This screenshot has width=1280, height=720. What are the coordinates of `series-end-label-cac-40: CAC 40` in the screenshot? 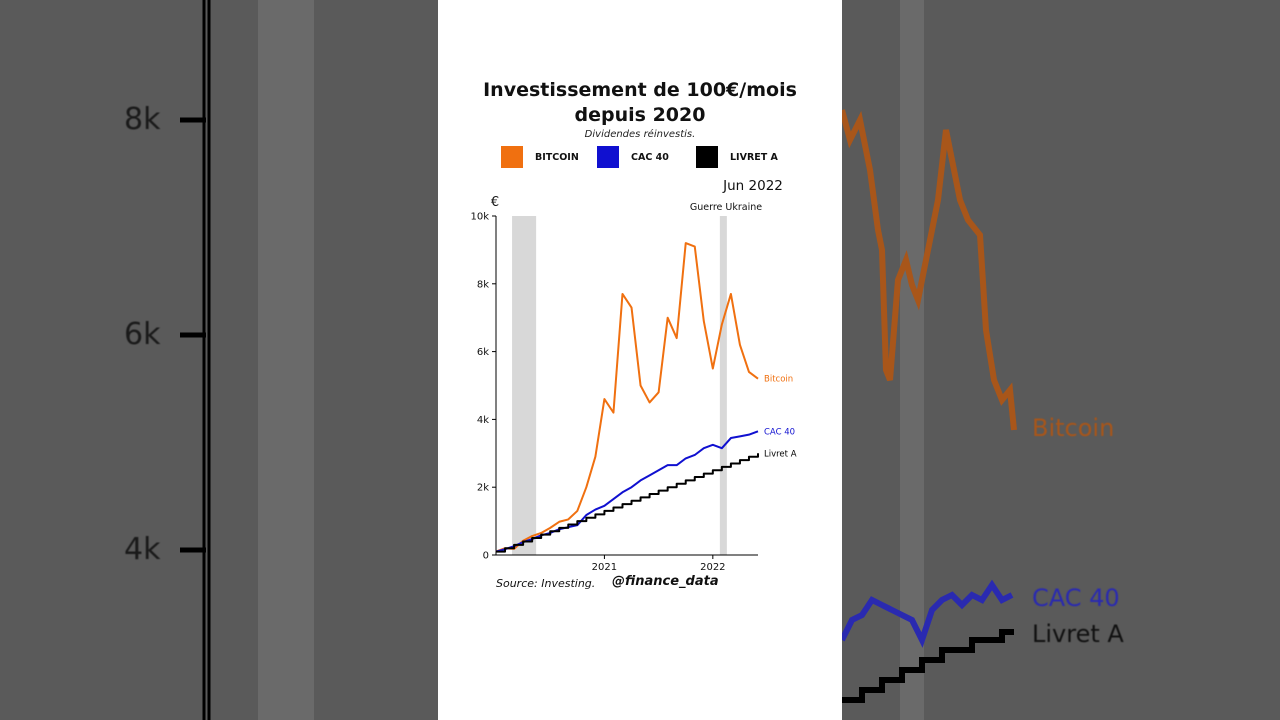 It's located at (779, 432).